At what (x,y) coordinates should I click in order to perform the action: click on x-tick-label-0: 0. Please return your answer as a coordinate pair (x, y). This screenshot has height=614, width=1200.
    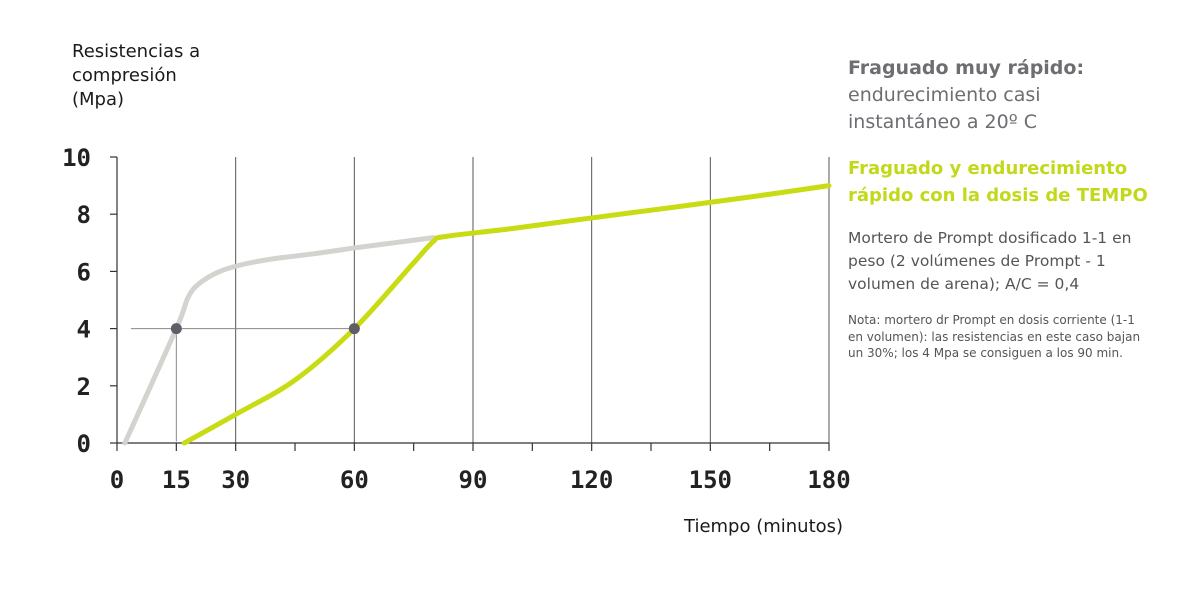
    Looking at the image, I should click on (117, 480).